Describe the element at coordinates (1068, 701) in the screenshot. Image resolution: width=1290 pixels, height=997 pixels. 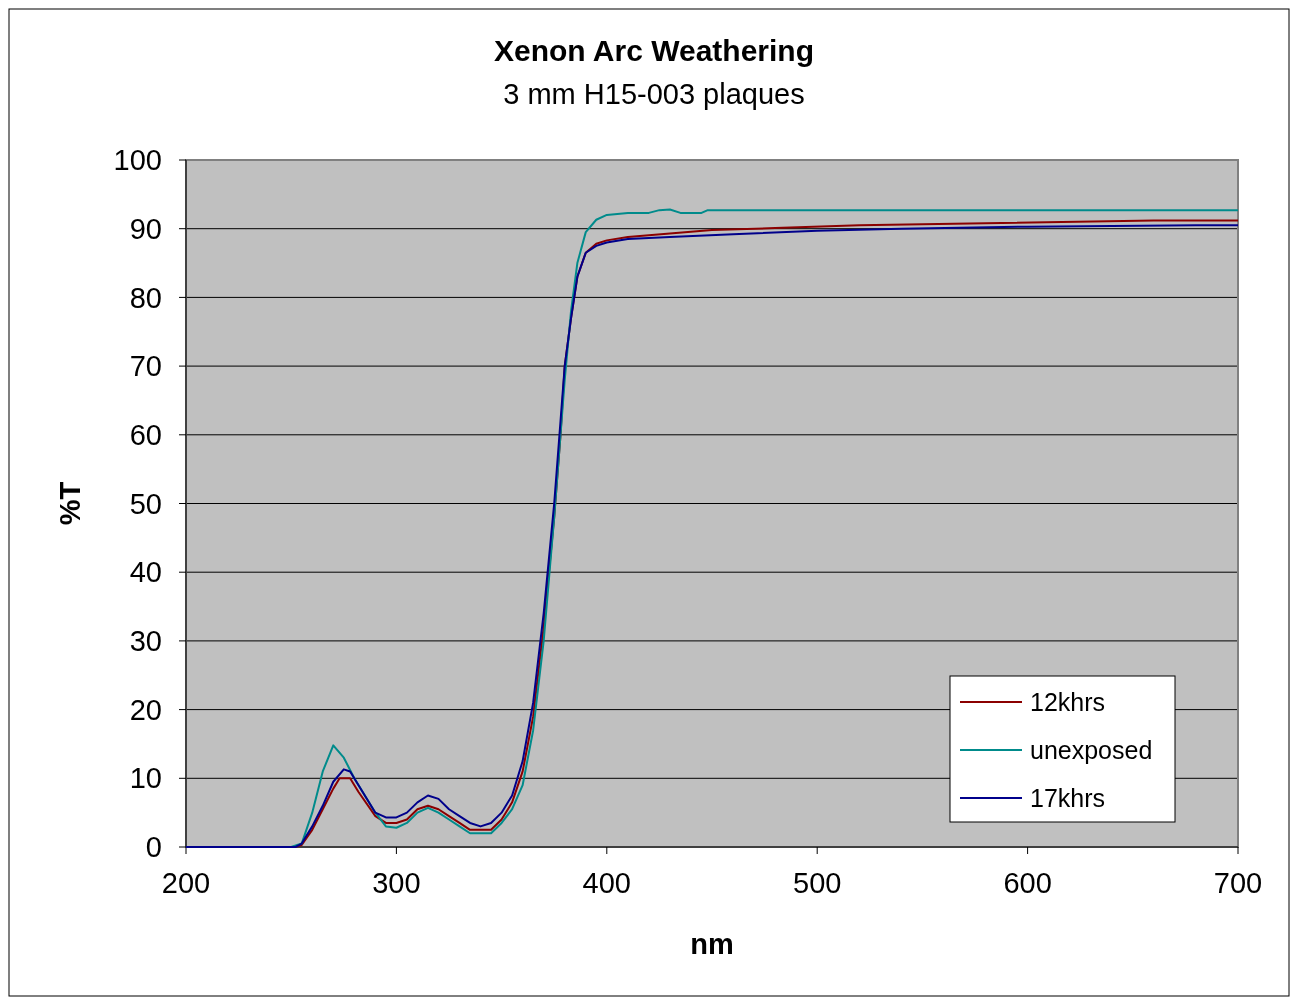
I see `legend-label: 12khrs` at that location.